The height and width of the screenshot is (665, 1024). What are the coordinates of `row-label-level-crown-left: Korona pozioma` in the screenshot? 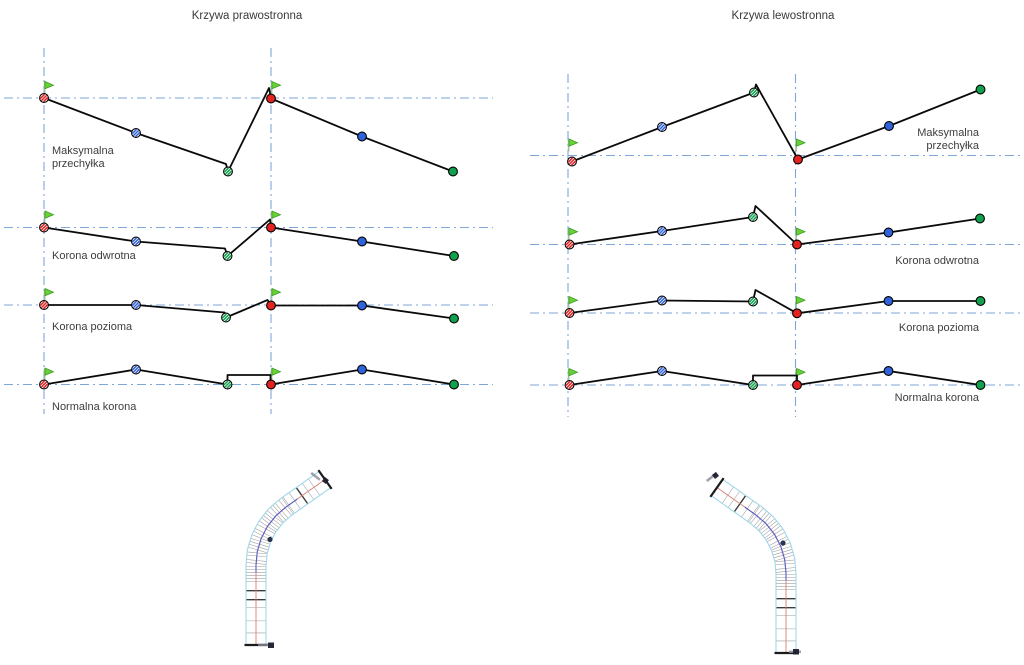 It's located at (92, 327).